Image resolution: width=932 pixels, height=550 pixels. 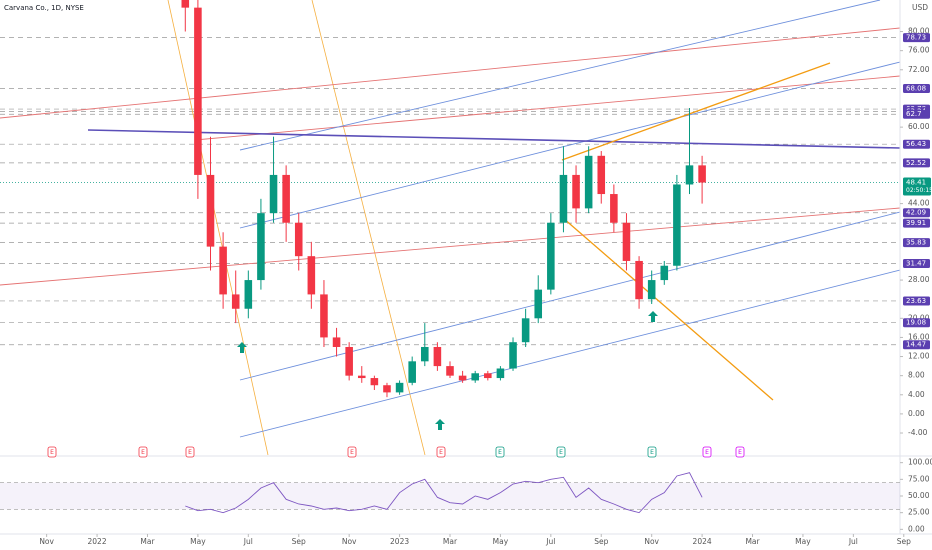 I want to click on rsi-tick-label: 75.00, so click(x=919, y=478).